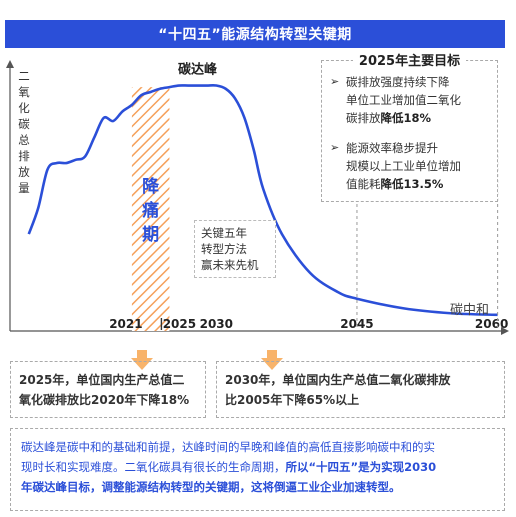 The image size is (516, 517). What do you see at coordinates (491, 324) in the screenshot?
I see `tick-label-2060: 2060` at bounding box center [491, 324].